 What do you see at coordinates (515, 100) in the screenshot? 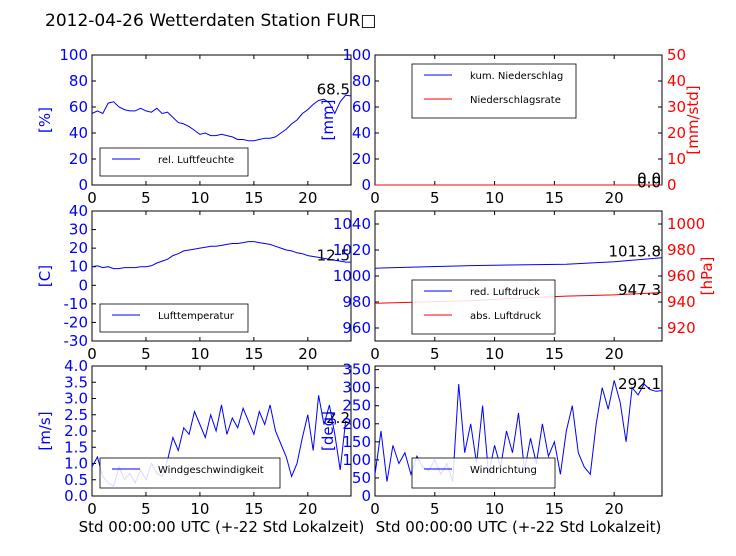
I see `legend-label-2: Niederschlagsrate` at bounding box center [515, 100].